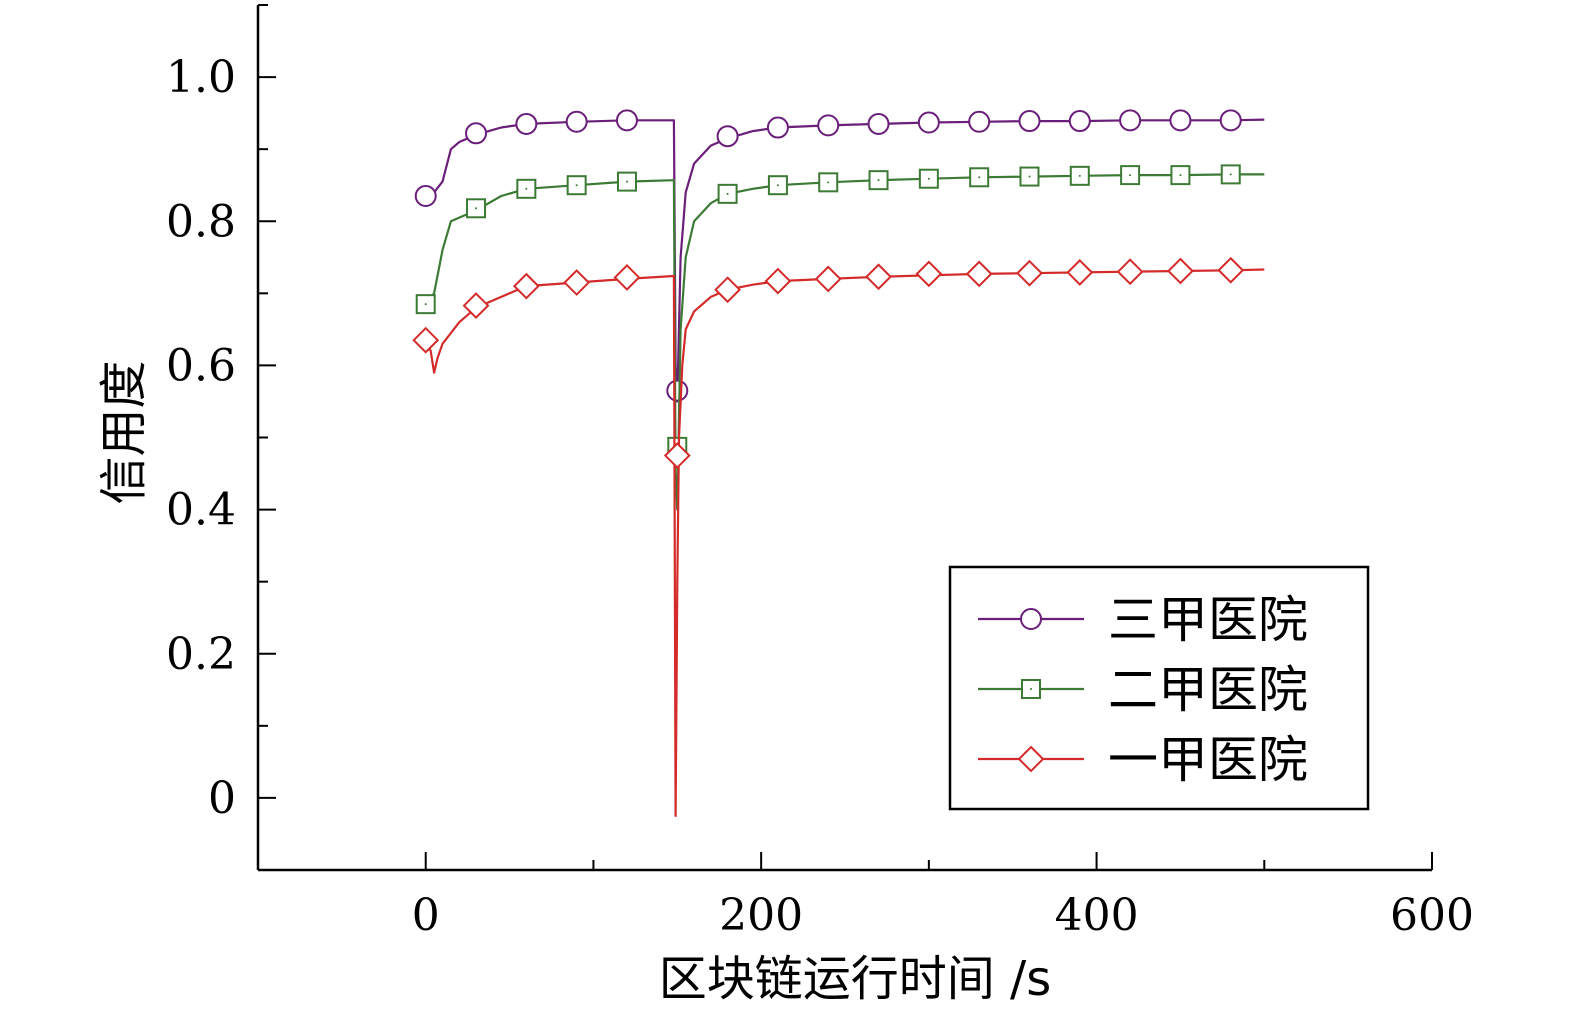 The image size is (1575, 1016). Describe the element at coordinates (1208, 690) in the screenshot. I see `legend-label: 二甲医院` at that location.